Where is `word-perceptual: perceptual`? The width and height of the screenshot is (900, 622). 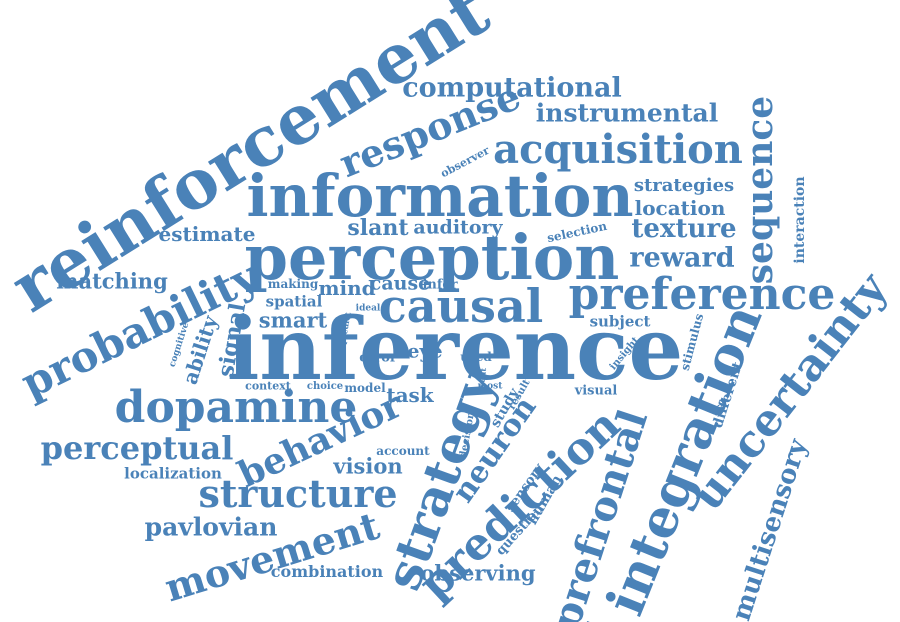
word-perceptual: perceptual is located at coordinates (137, 448).